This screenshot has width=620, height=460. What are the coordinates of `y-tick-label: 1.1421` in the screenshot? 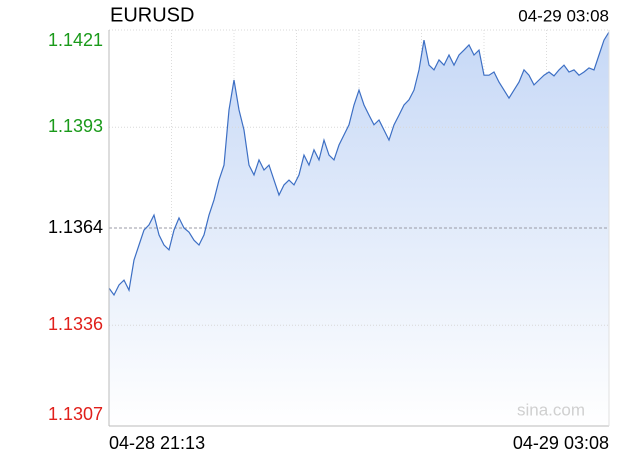 It's located at (75, 40).